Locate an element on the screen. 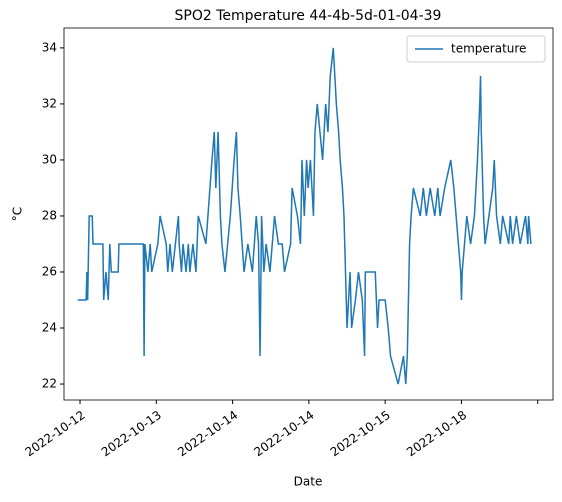 The image size is (562, 502). chart-title: SPO2 Temperature 44-4b-5d-01-04-39 is located at coordinates (308, 16).